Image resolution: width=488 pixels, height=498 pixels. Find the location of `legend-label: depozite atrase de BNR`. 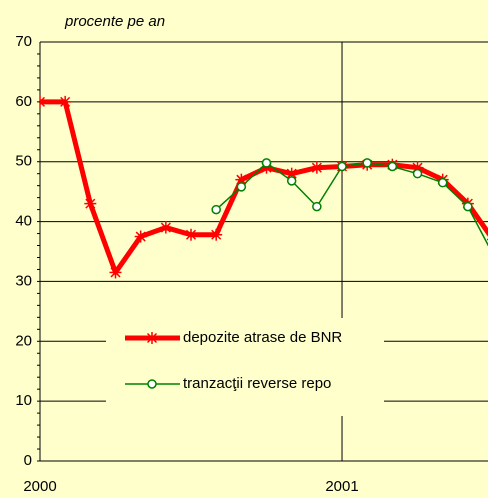

legend-label: depozite atrase de BNR is located at coordinates (262, 337).